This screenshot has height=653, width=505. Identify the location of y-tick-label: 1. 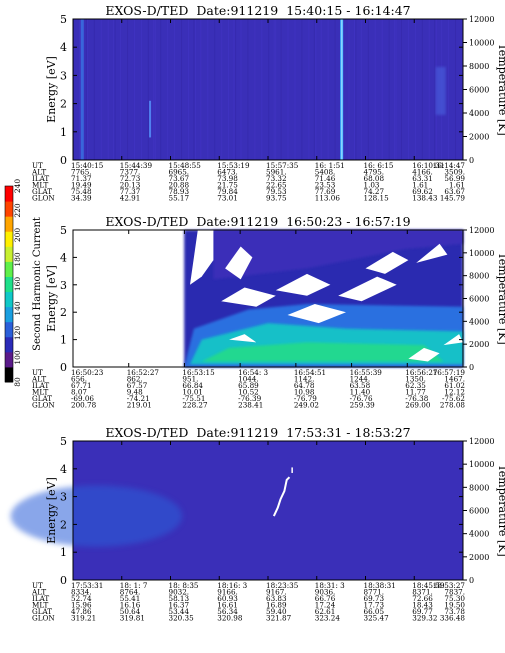
(63, 132).